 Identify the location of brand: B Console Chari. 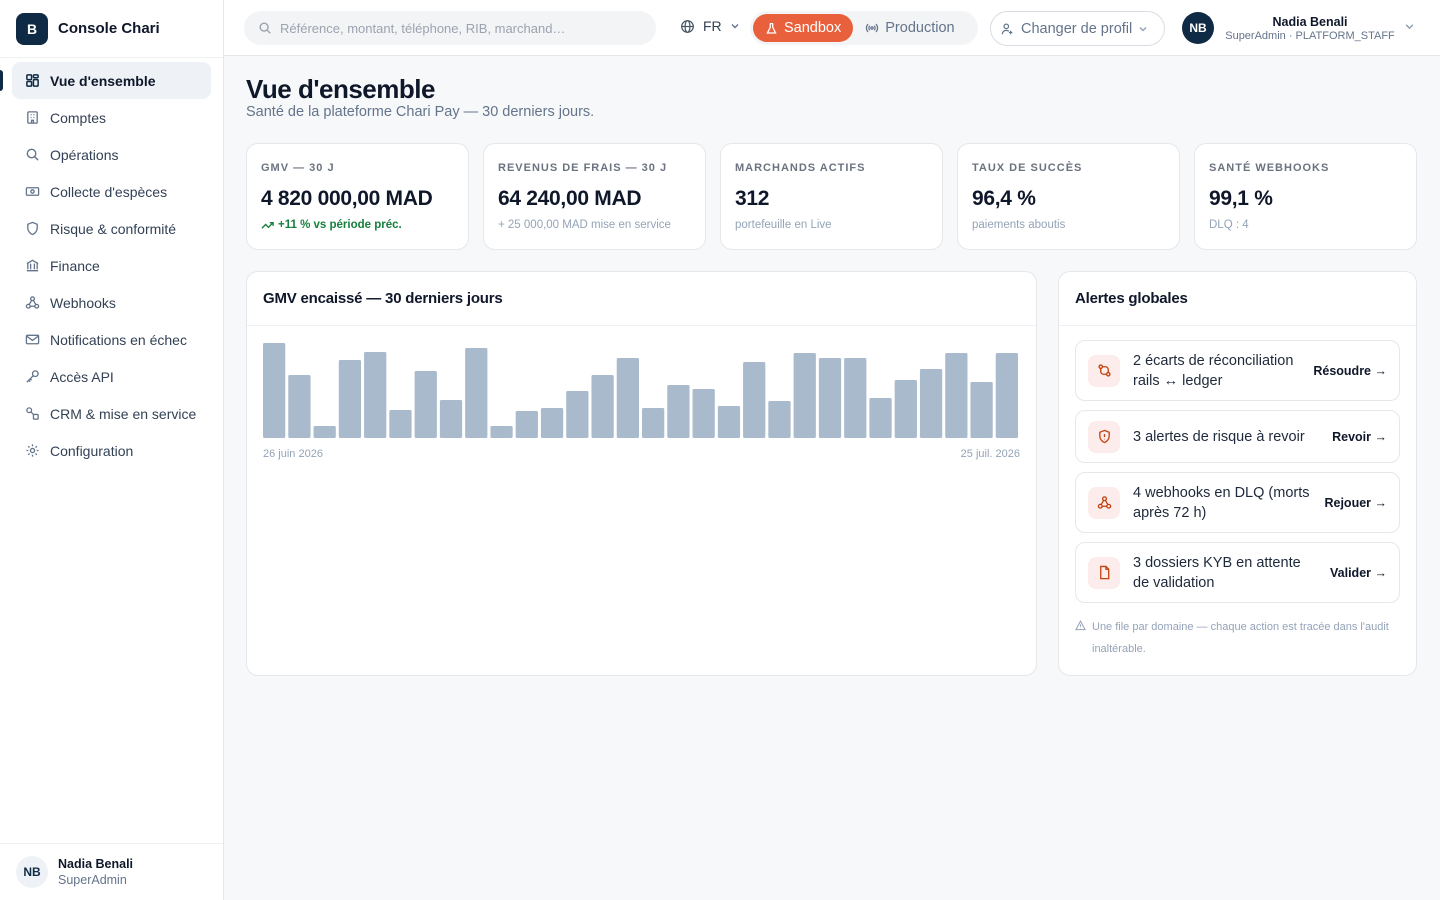
(111, 29).